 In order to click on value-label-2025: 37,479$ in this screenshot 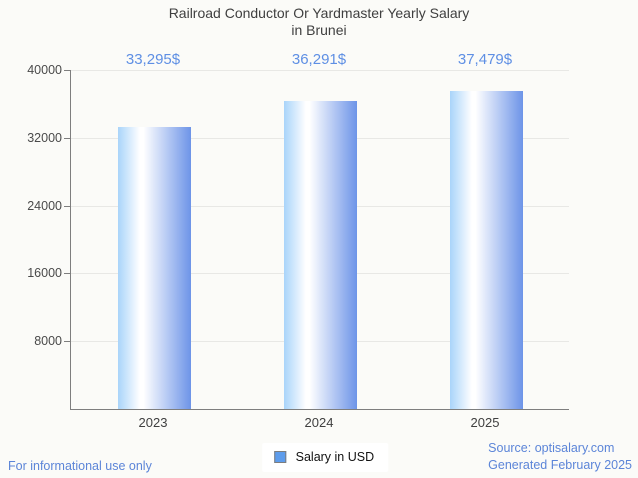, I will do `click(485, 59)`.